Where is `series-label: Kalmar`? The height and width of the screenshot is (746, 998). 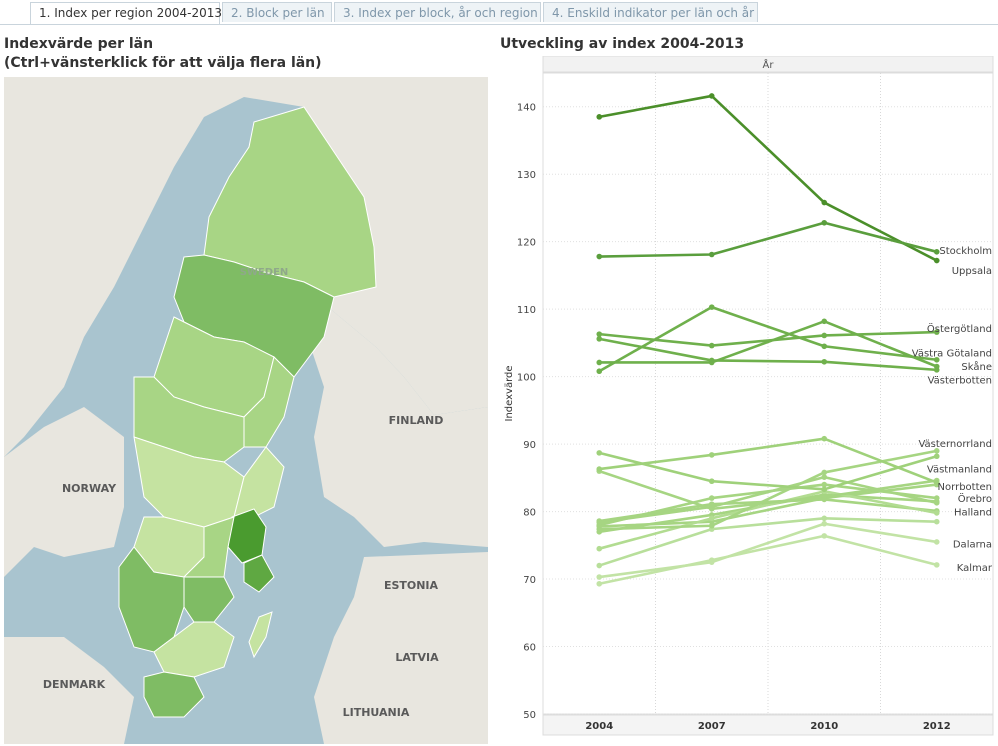
series-label: Kalmar is located at coordinates (975, 568).